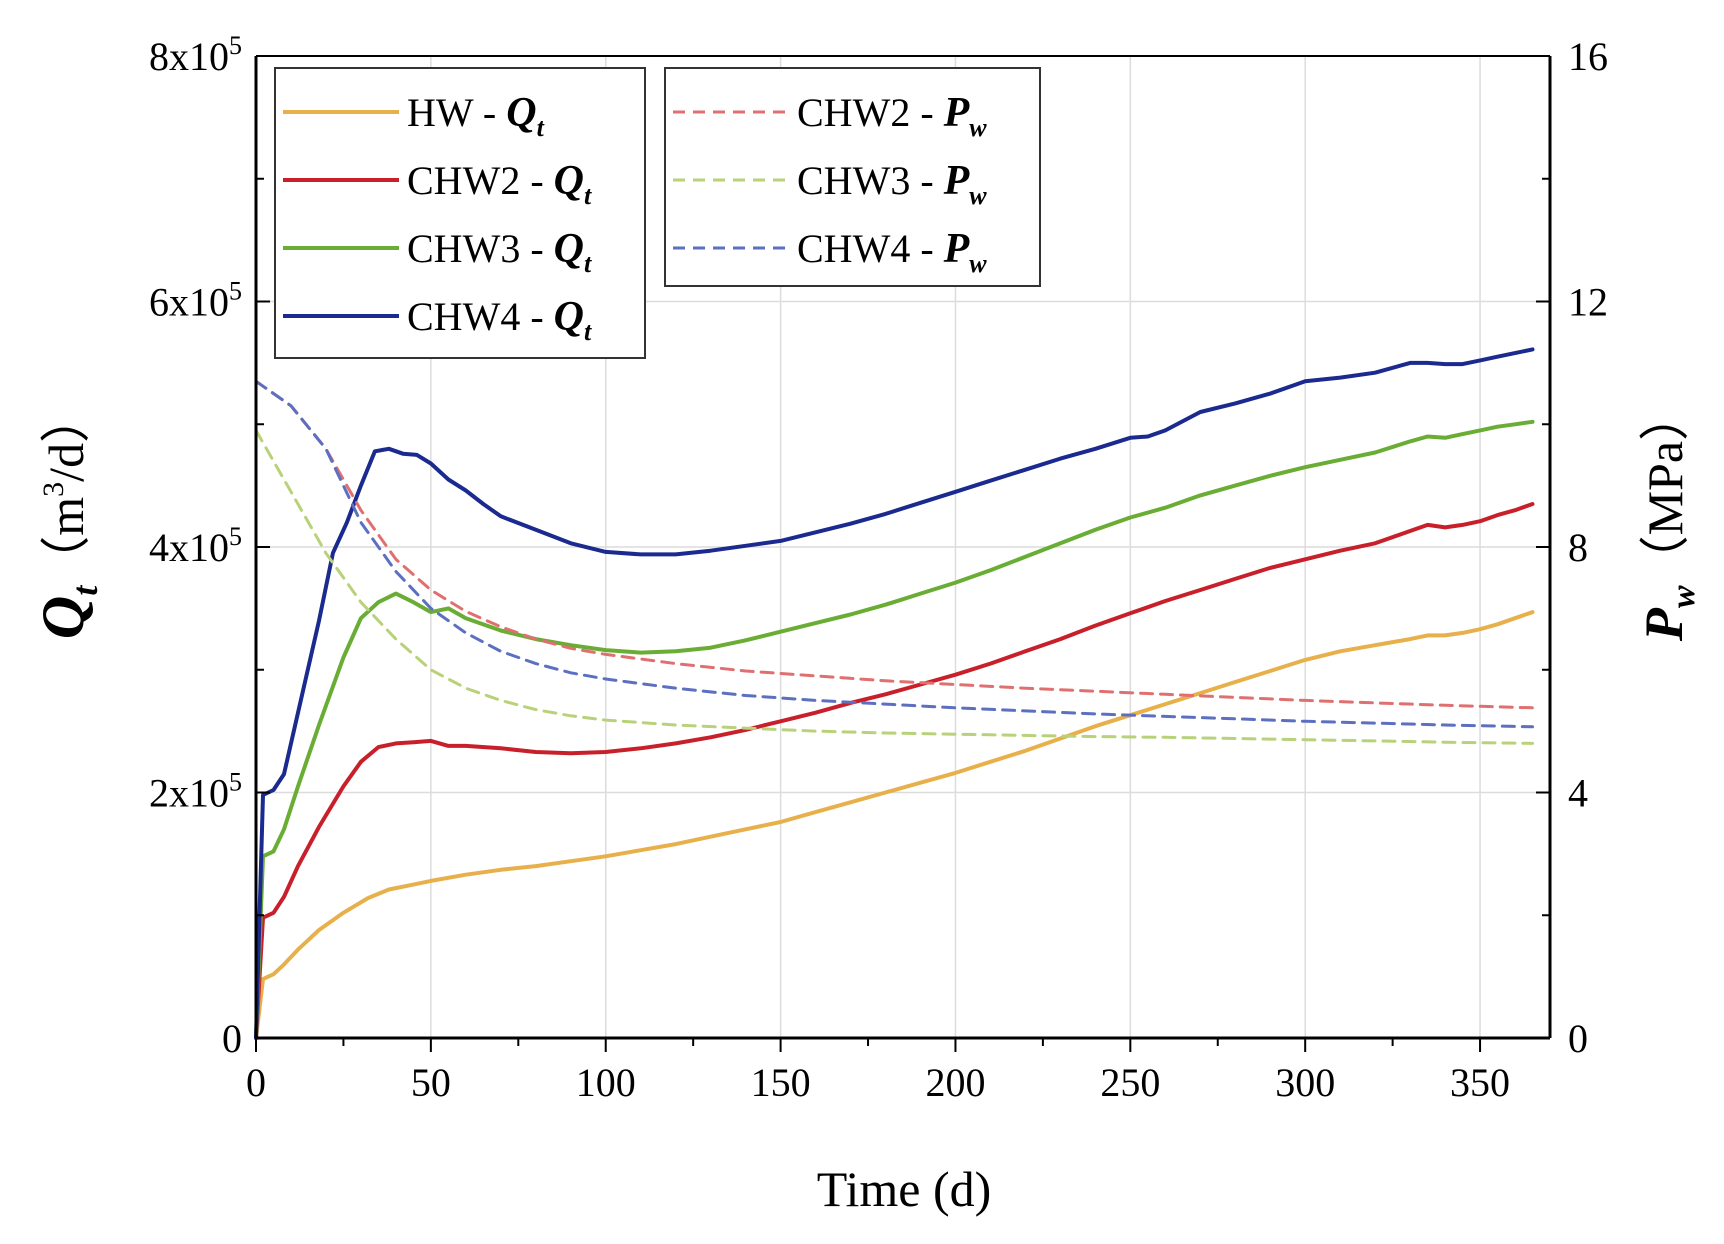 The height and width of the screenshot is (1244, 1724). Describe the element at coordinates (1130, 1082) in the screenshot. I see `x-tick-label: 250` at that location.